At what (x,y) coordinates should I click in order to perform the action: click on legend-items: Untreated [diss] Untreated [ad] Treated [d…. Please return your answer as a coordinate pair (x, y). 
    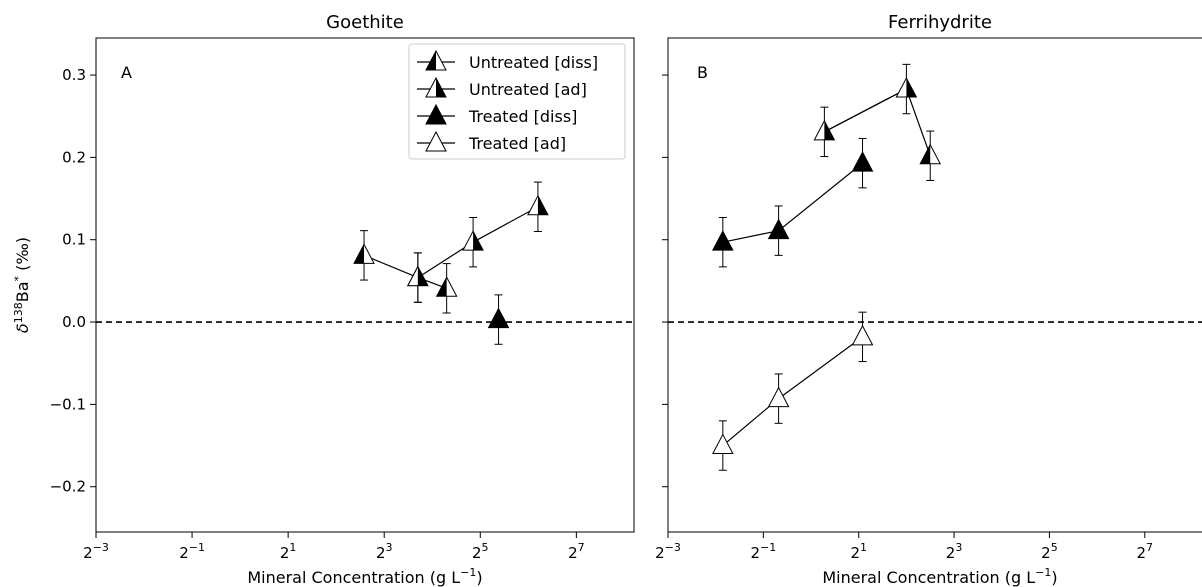
    Looking at the image, I should click on (507, 101).